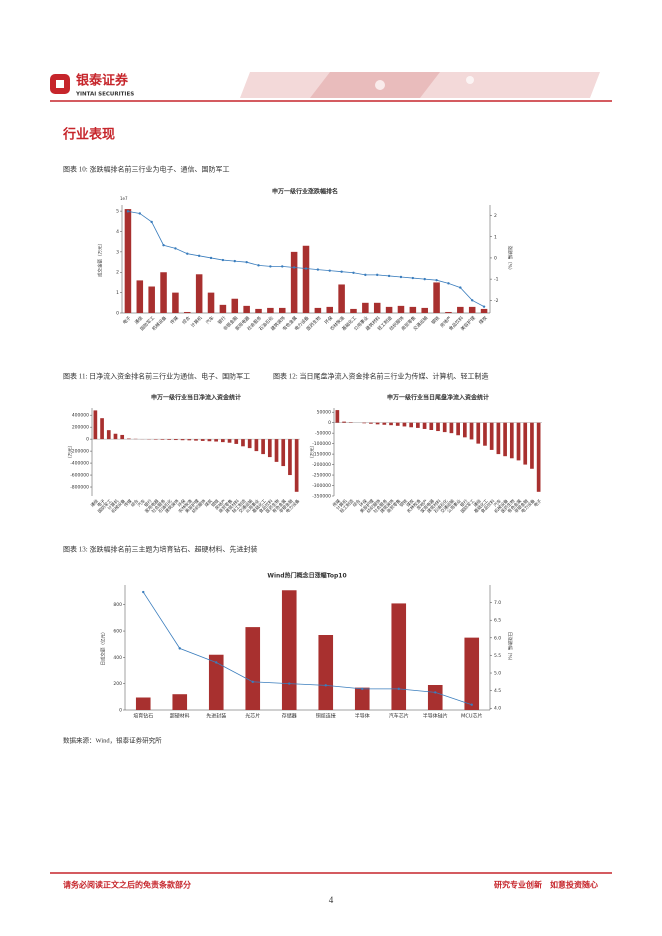 Image resolution: width=662 pixels, height=936 pixels. What do you see at coordinates (496, 280) in the screenshot?
I see `y2-tick-label: -1` at bounding box center [496, 280].